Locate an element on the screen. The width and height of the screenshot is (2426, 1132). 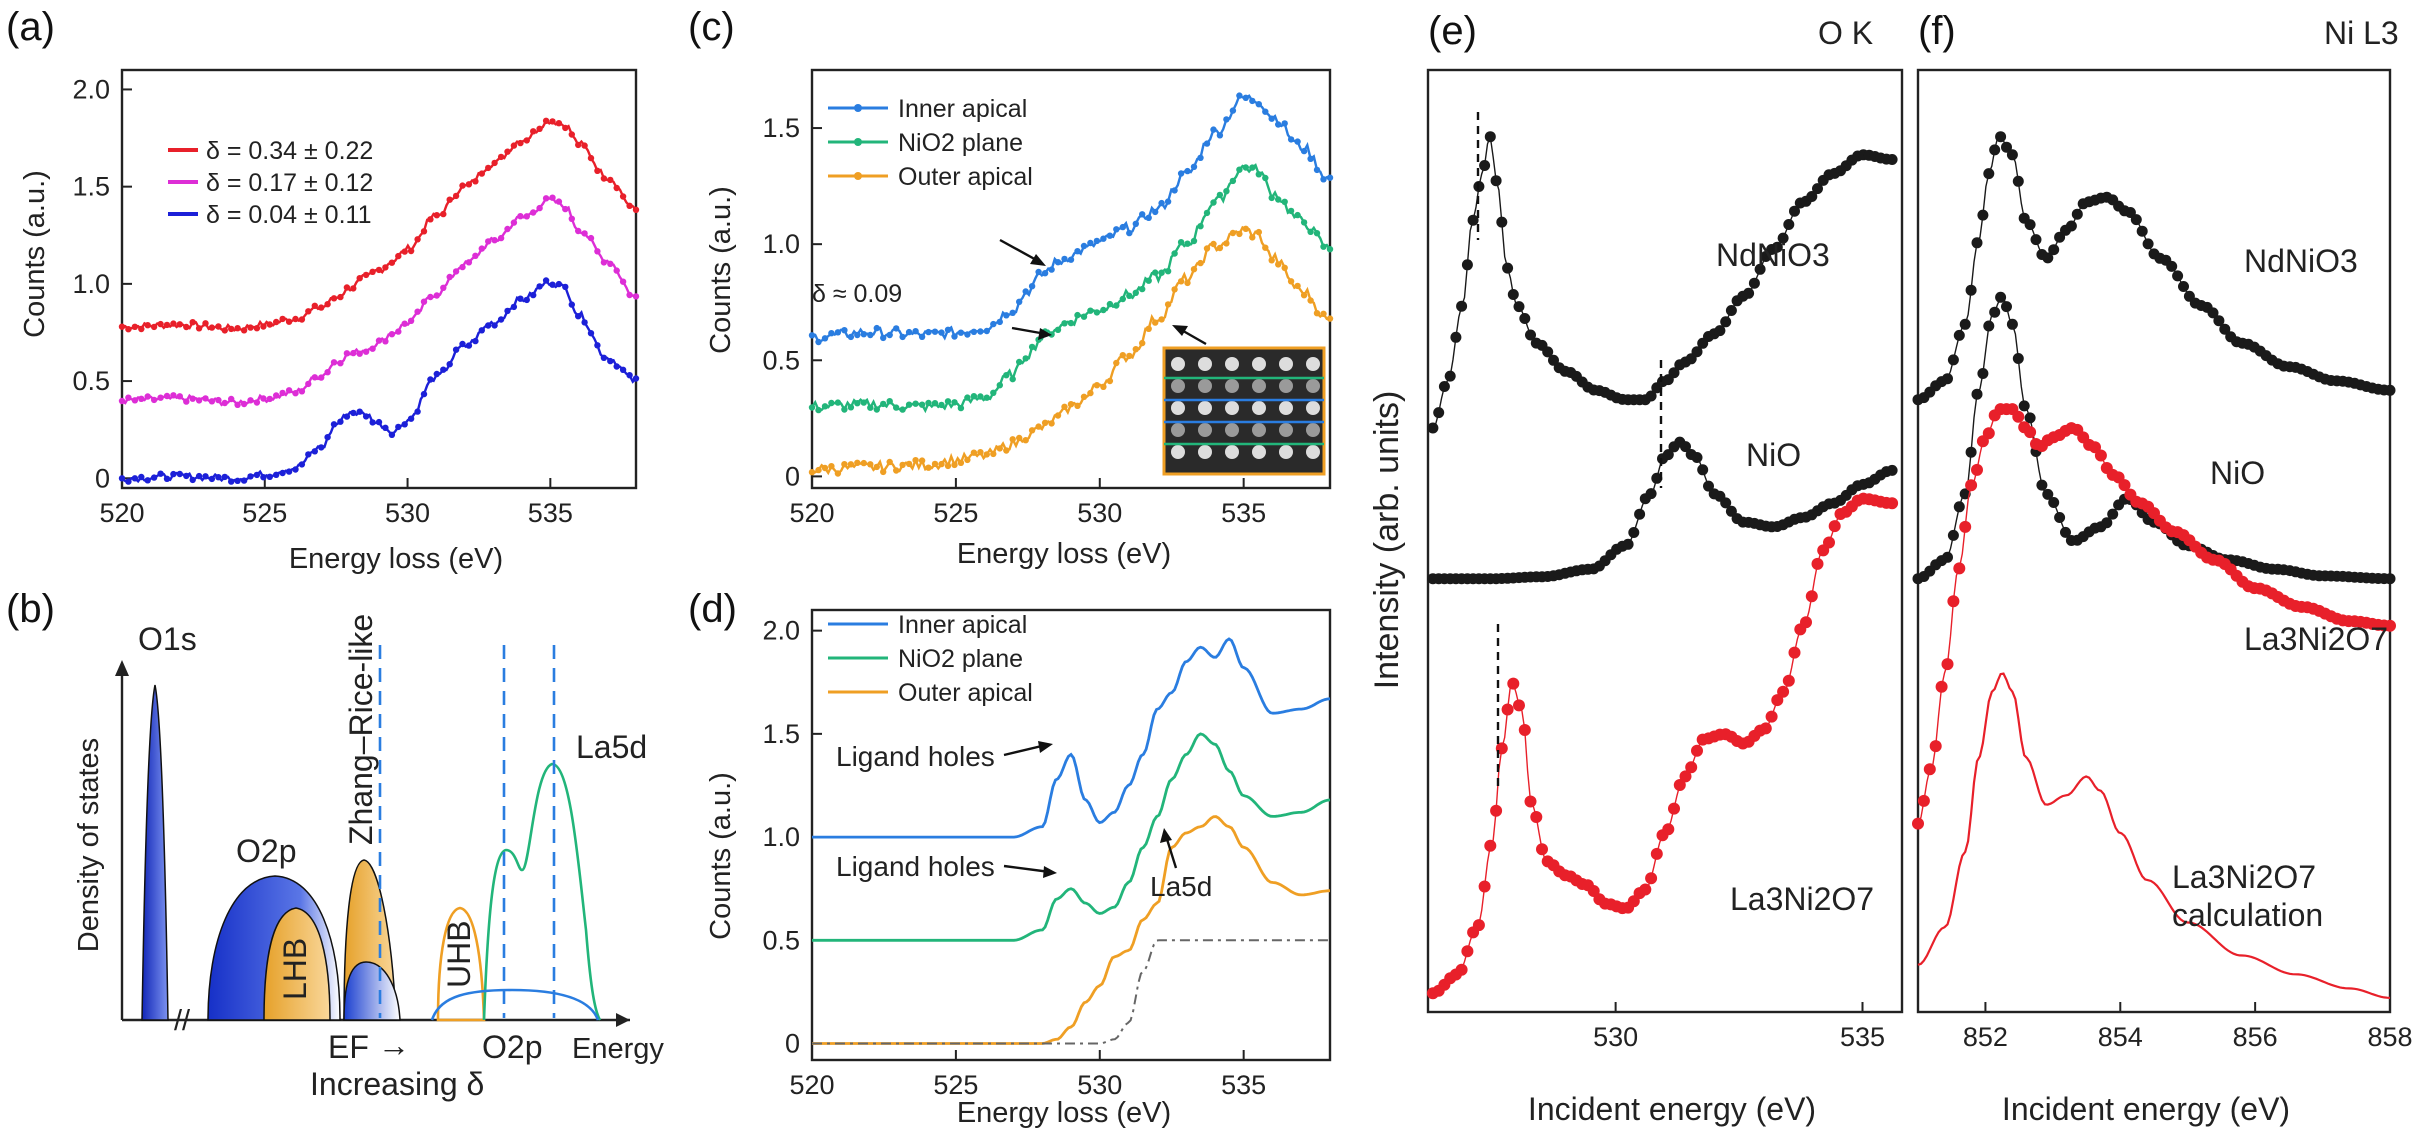
fermi-arrow: → is located at coordinates (394, 1045).